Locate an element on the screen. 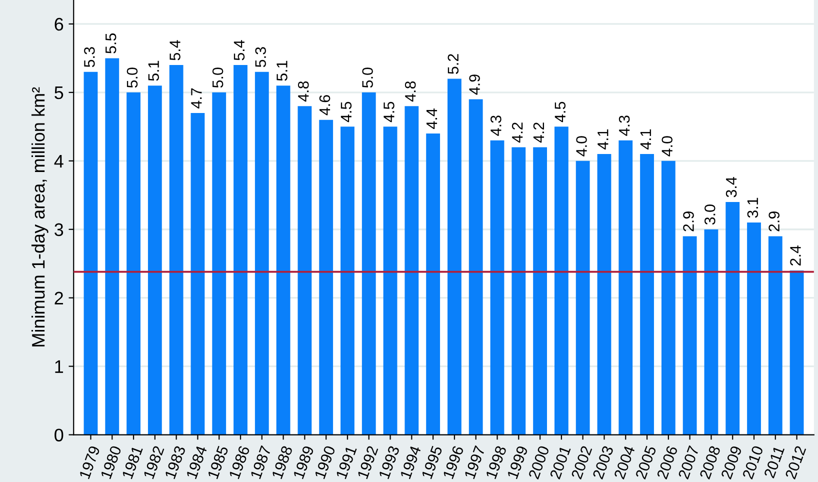  x-tick-label: 1983 is located at coordinates (175, 462).